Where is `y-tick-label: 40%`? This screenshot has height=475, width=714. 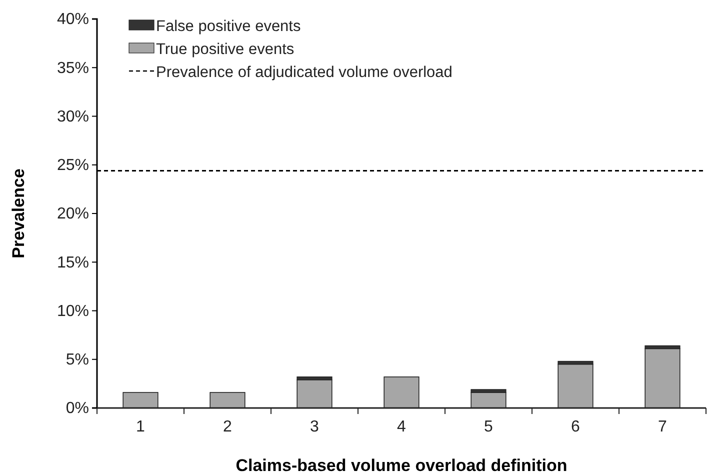
y-tick-label: 40% is located at coordinates (72, 19).